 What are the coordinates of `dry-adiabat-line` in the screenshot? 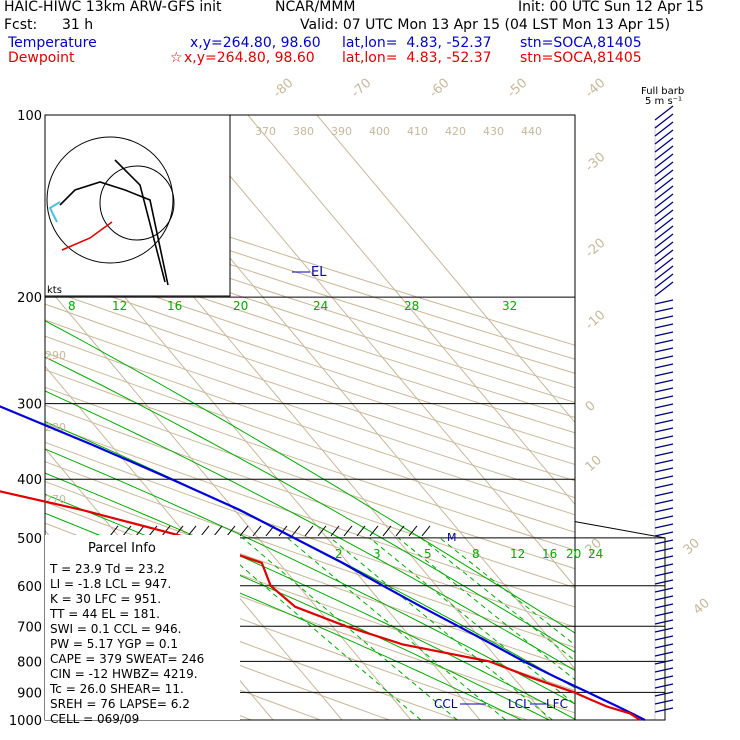 It's located at (217, 655).